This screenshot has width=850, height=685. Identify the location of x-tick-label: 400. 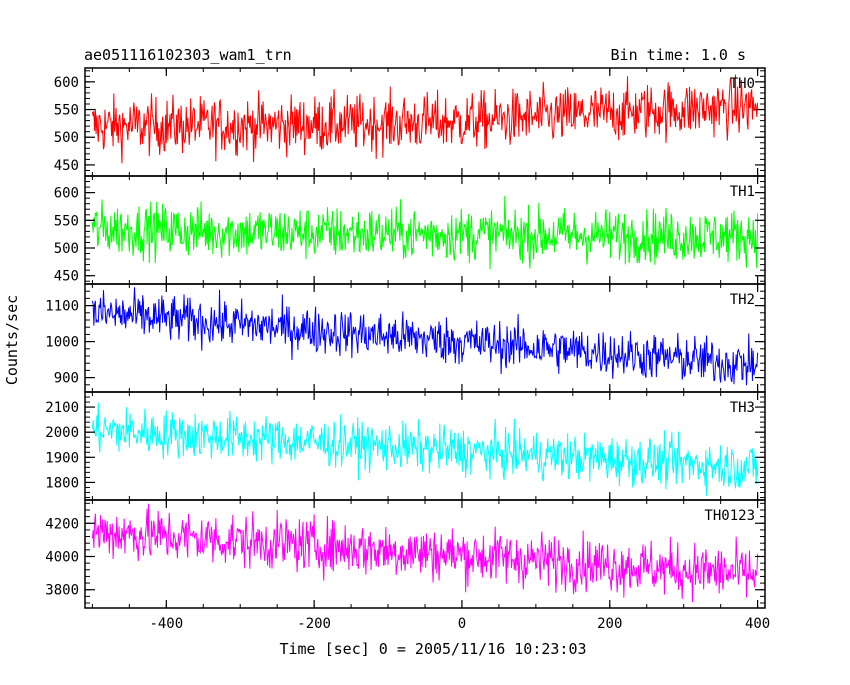
(757, 624).